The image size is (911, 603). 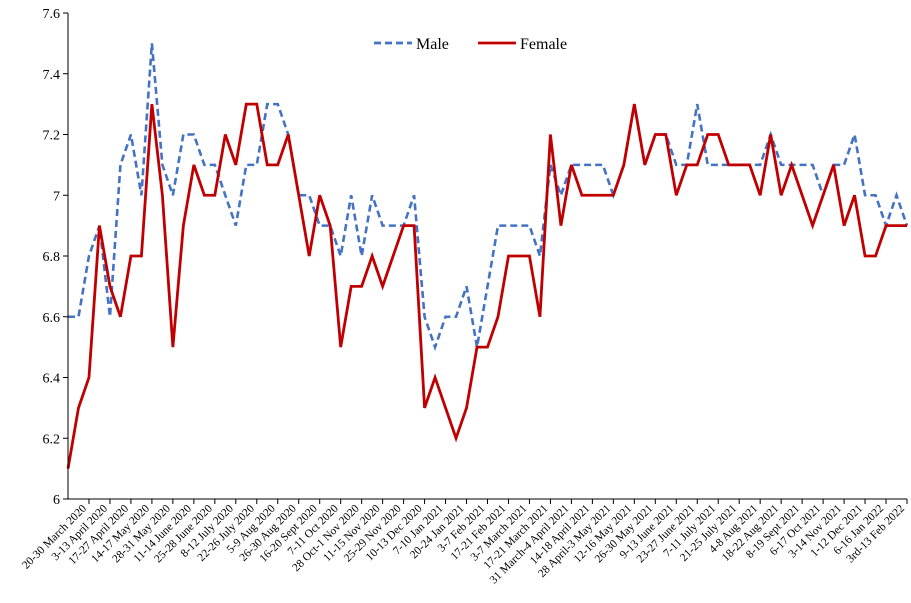 I want to click on y-tick-label: 7.4, so click(x=52, y=75).